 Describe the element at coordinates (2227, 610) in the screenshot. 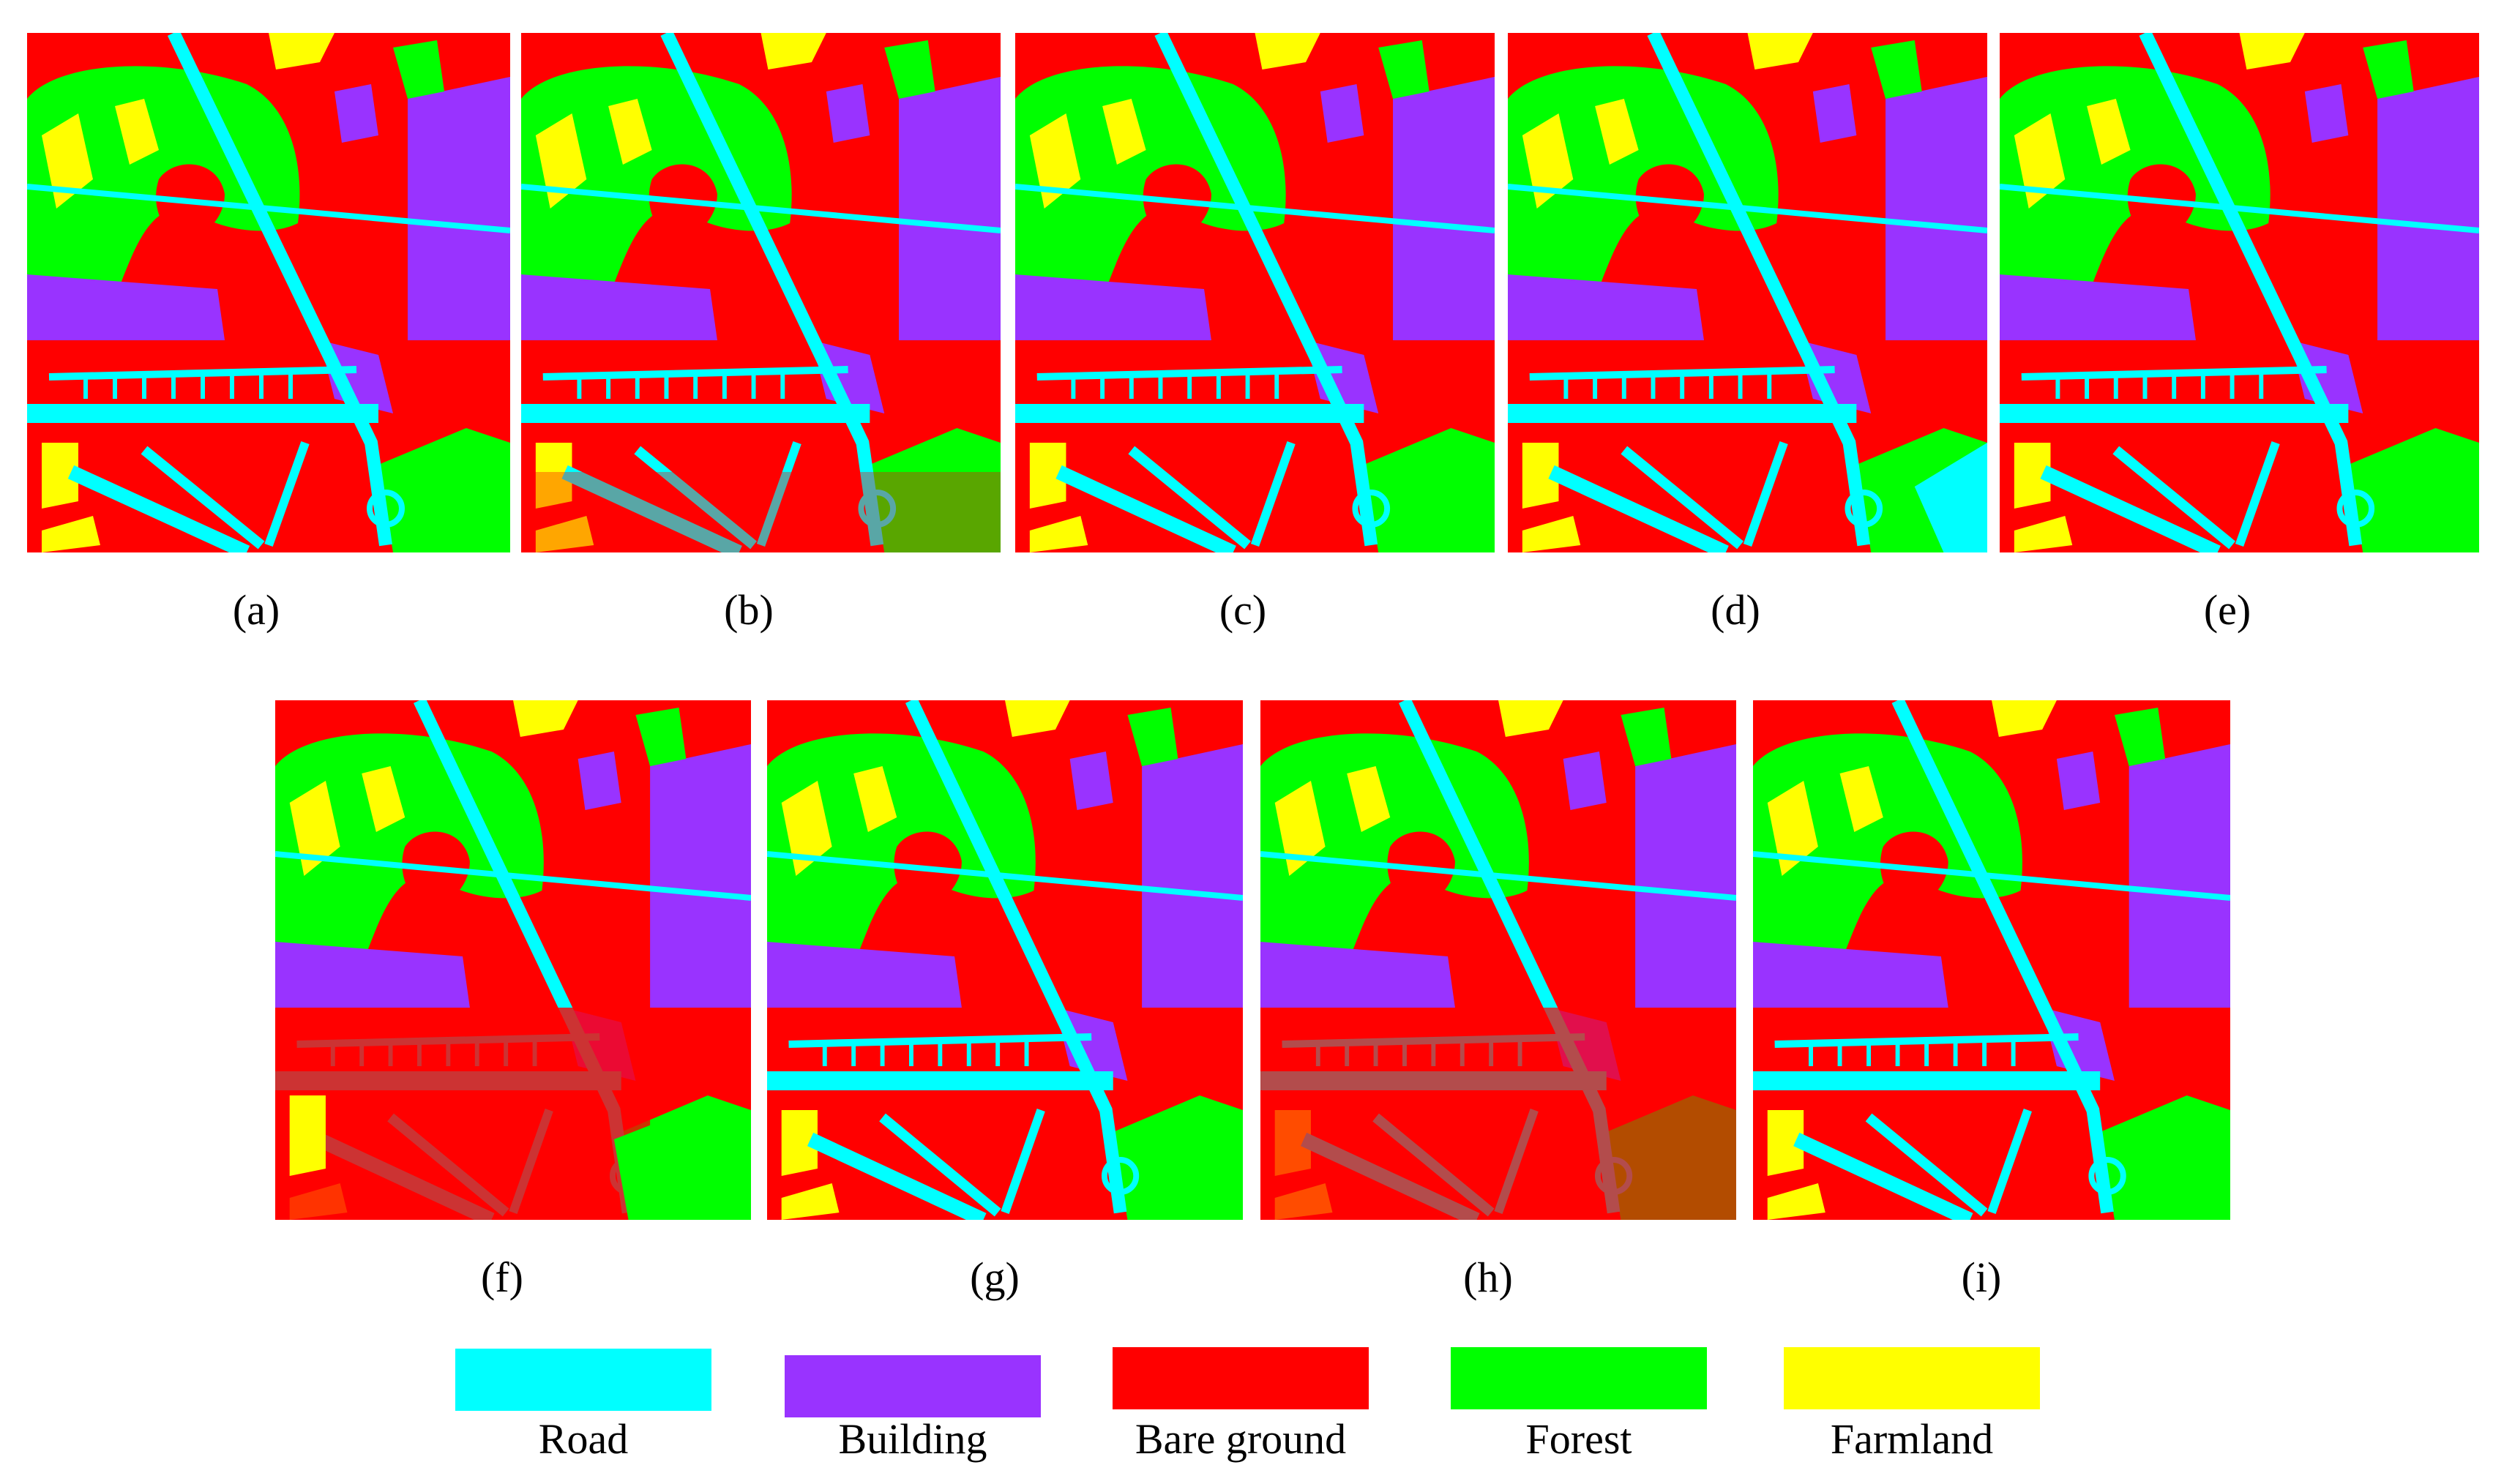

I see `panel-caption-e: (e)` at that location.